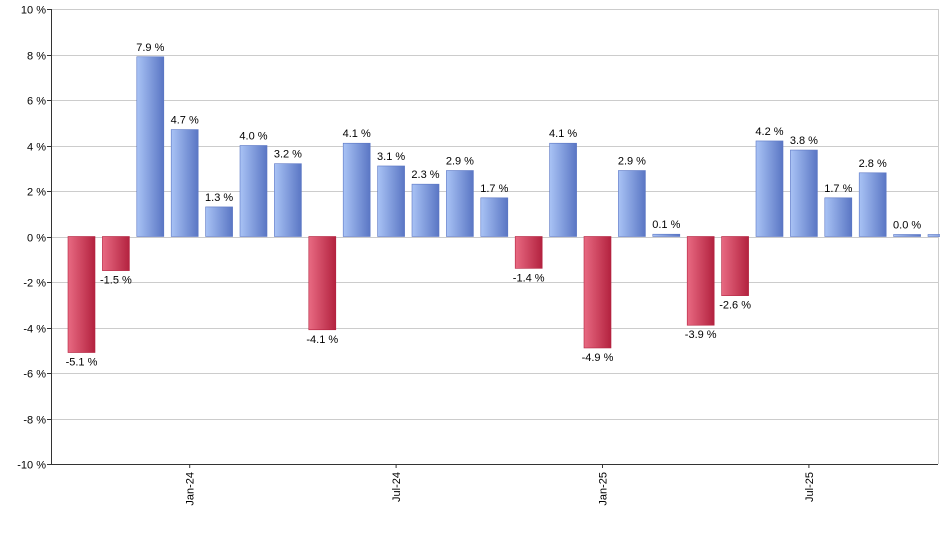 Image resolution: width=940 pixels, height=555 pixels. Describe the element at coordinates (34, 330) in the screenshot. I see `y-tick-label: -4 %` at that location.